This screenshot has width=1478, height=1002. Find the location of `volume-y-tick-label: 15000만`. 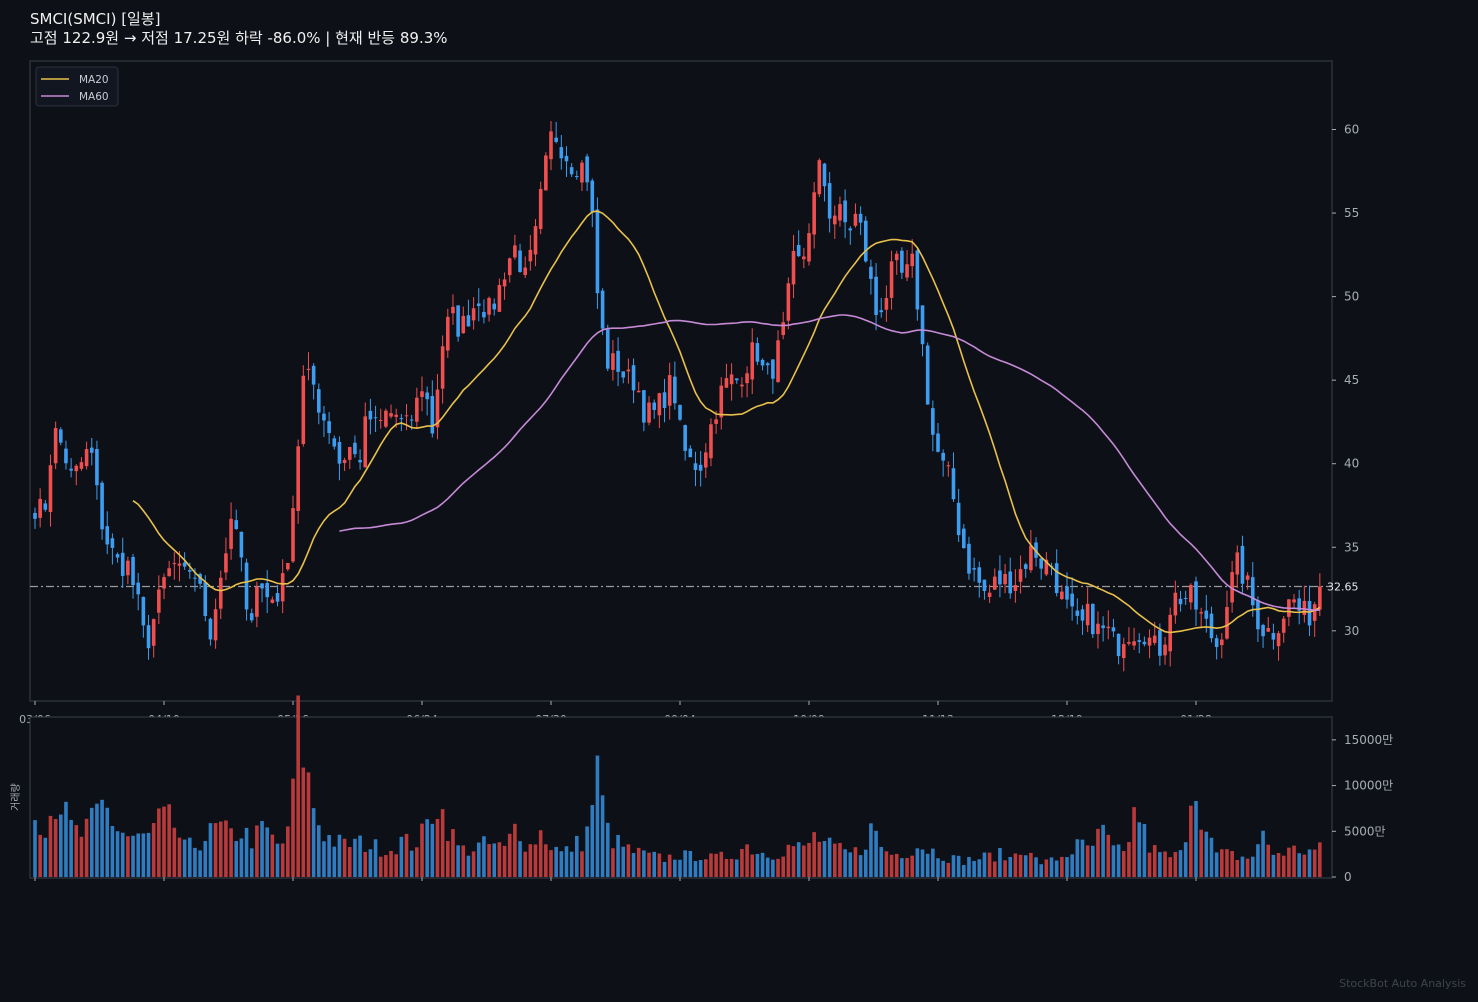

volume-y-tick-label: 15000만 is located at coordinates (1368, 740).